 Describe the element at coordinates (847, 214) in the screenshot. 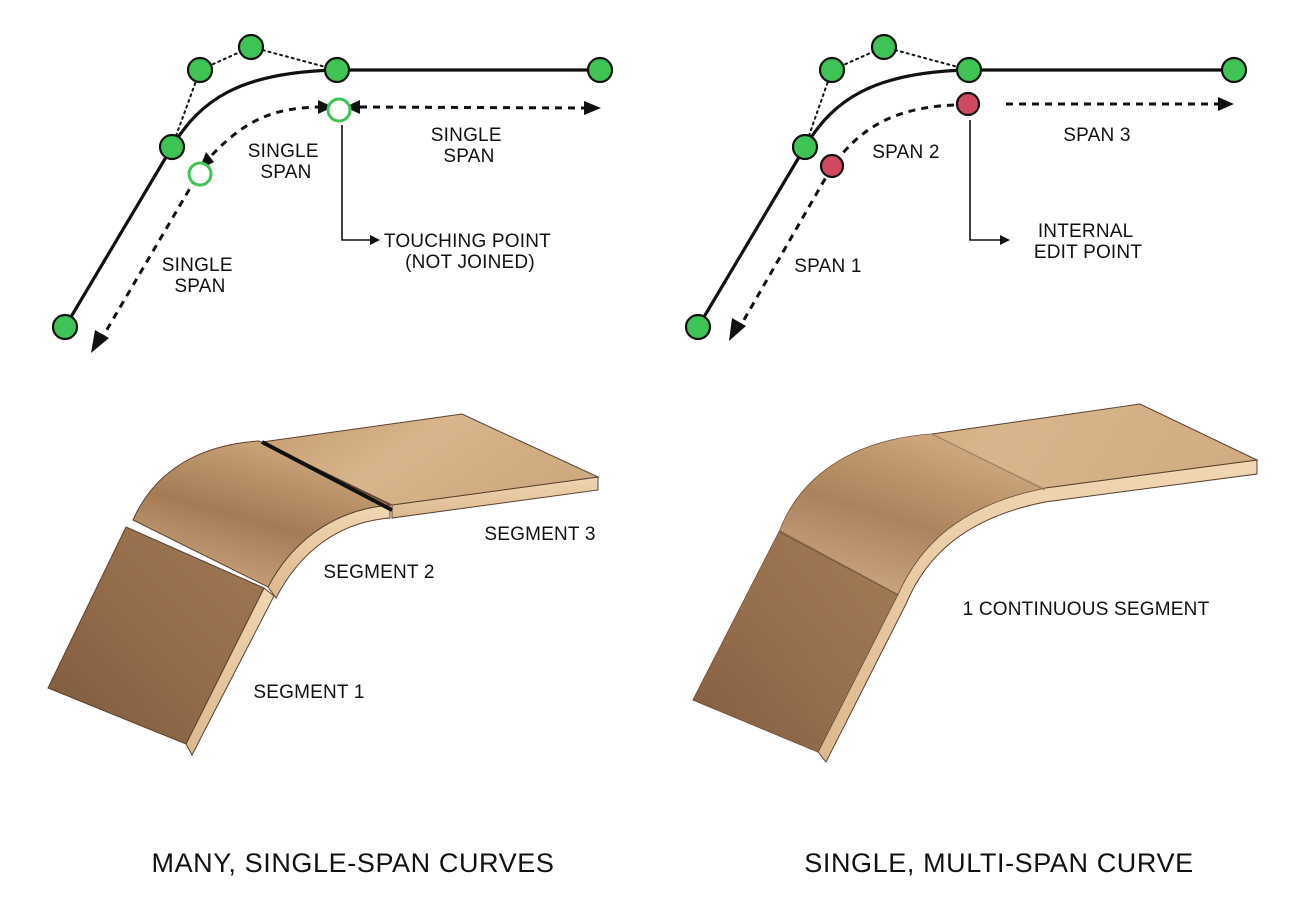

I see `span-direction-line` at that location.